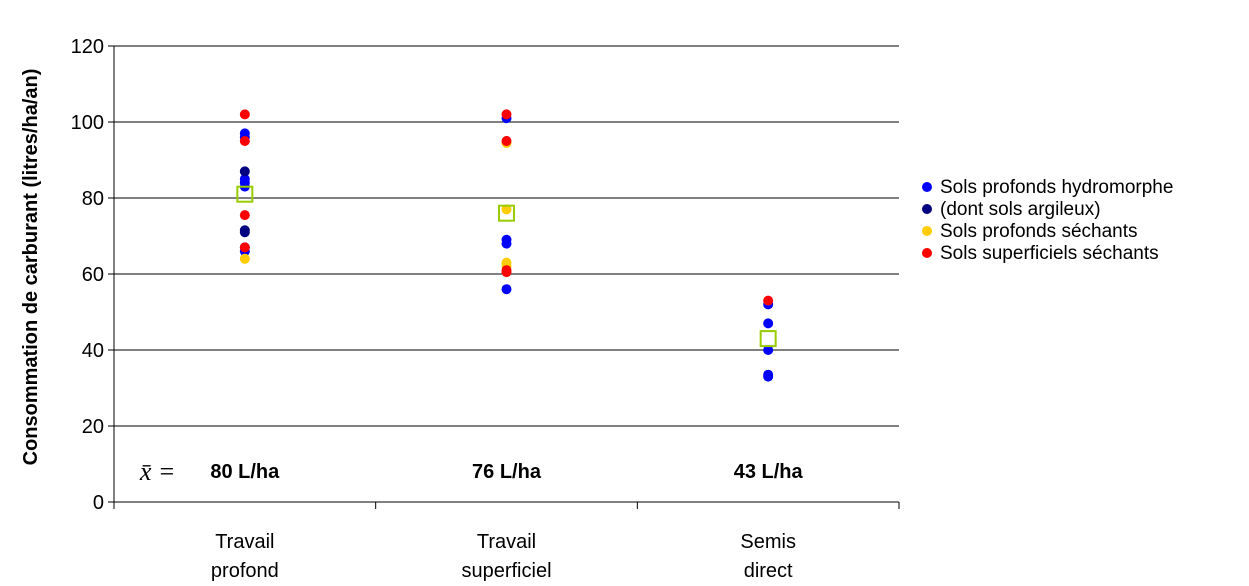 This screenshot has height=586, width=1249. I want to click on y-axis-label: Consommation de carburant (litres/ha/an), so click(31, 267).